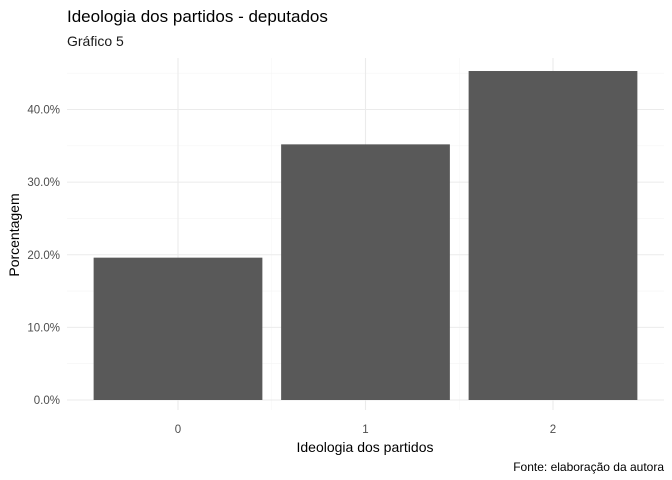 Image resolution: width=672 pixels, height=480 pixels. I want to click on y-tick-label: 10.0%, so click(43, 328).